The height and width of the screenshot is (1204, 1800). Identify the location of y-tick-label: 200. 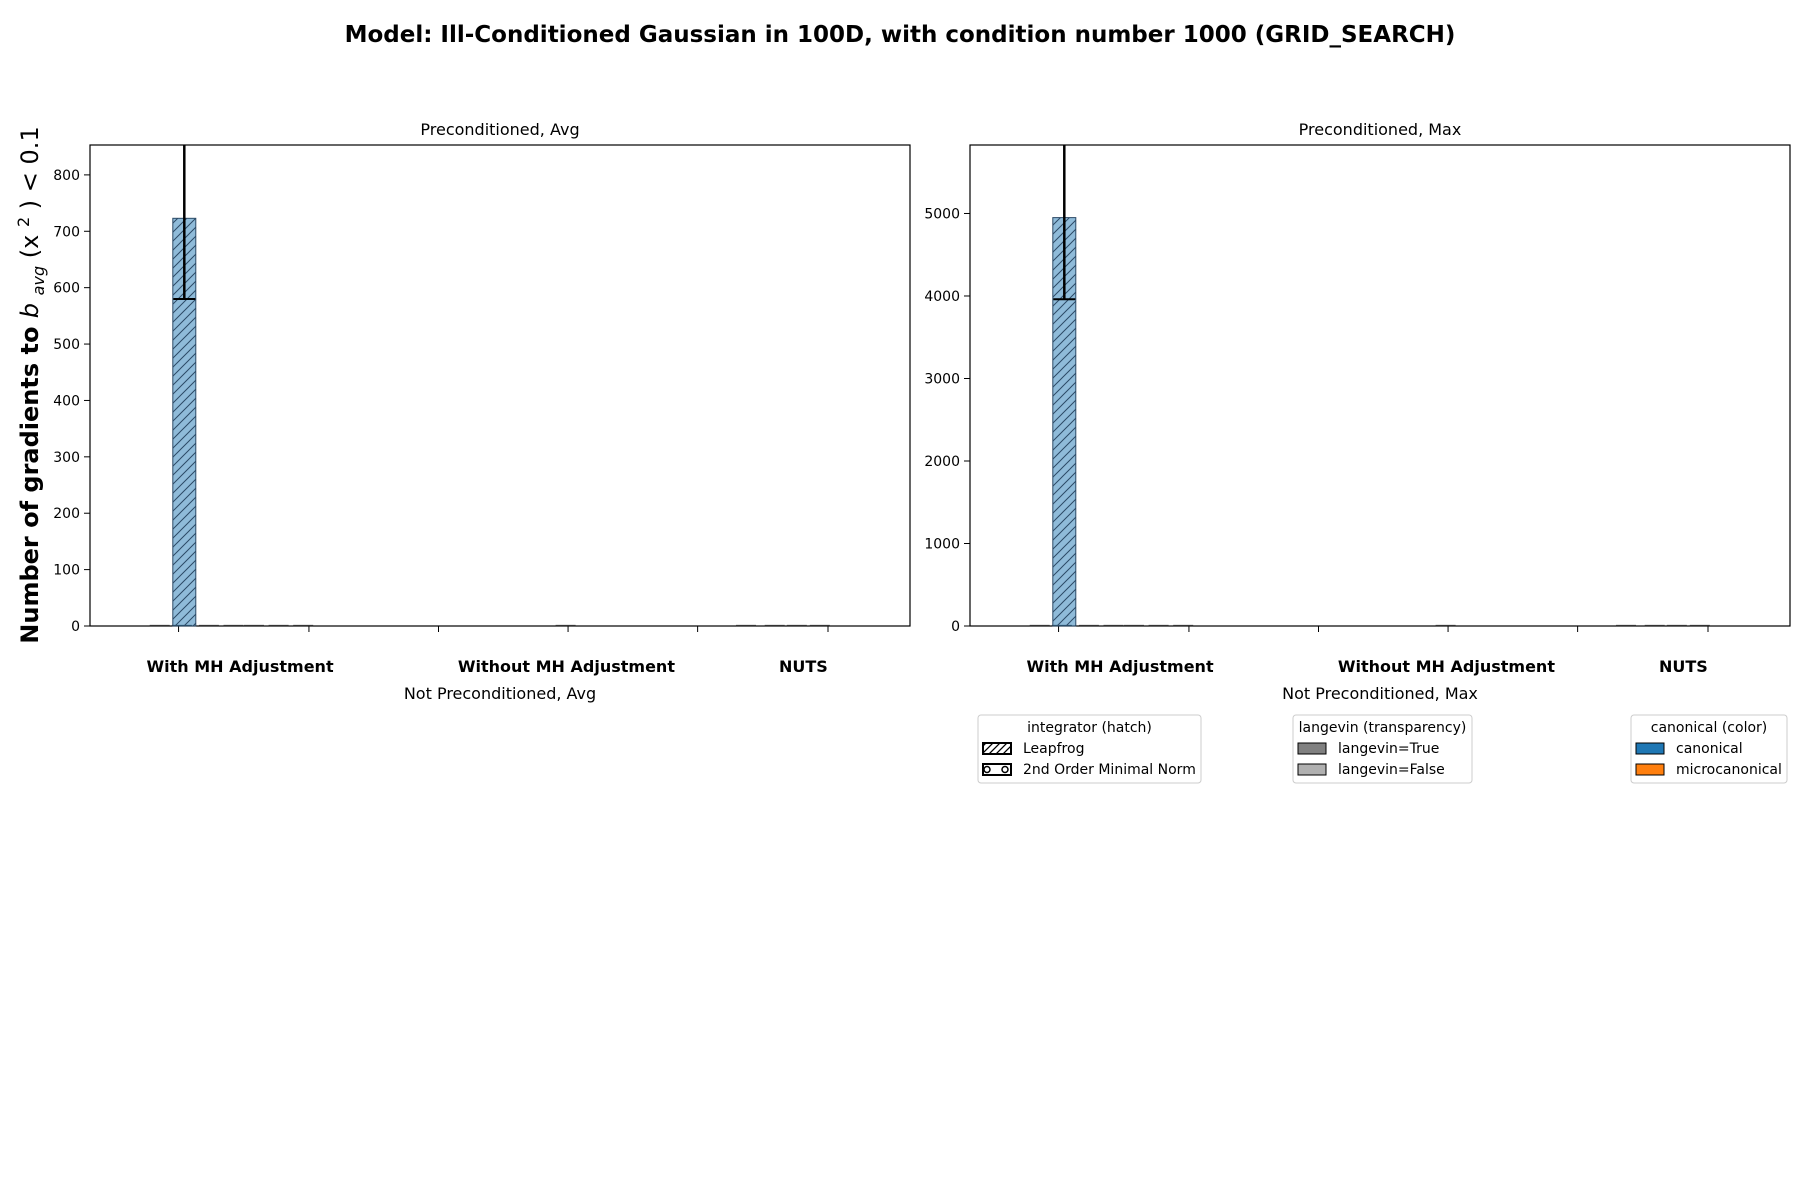
(66, 514).